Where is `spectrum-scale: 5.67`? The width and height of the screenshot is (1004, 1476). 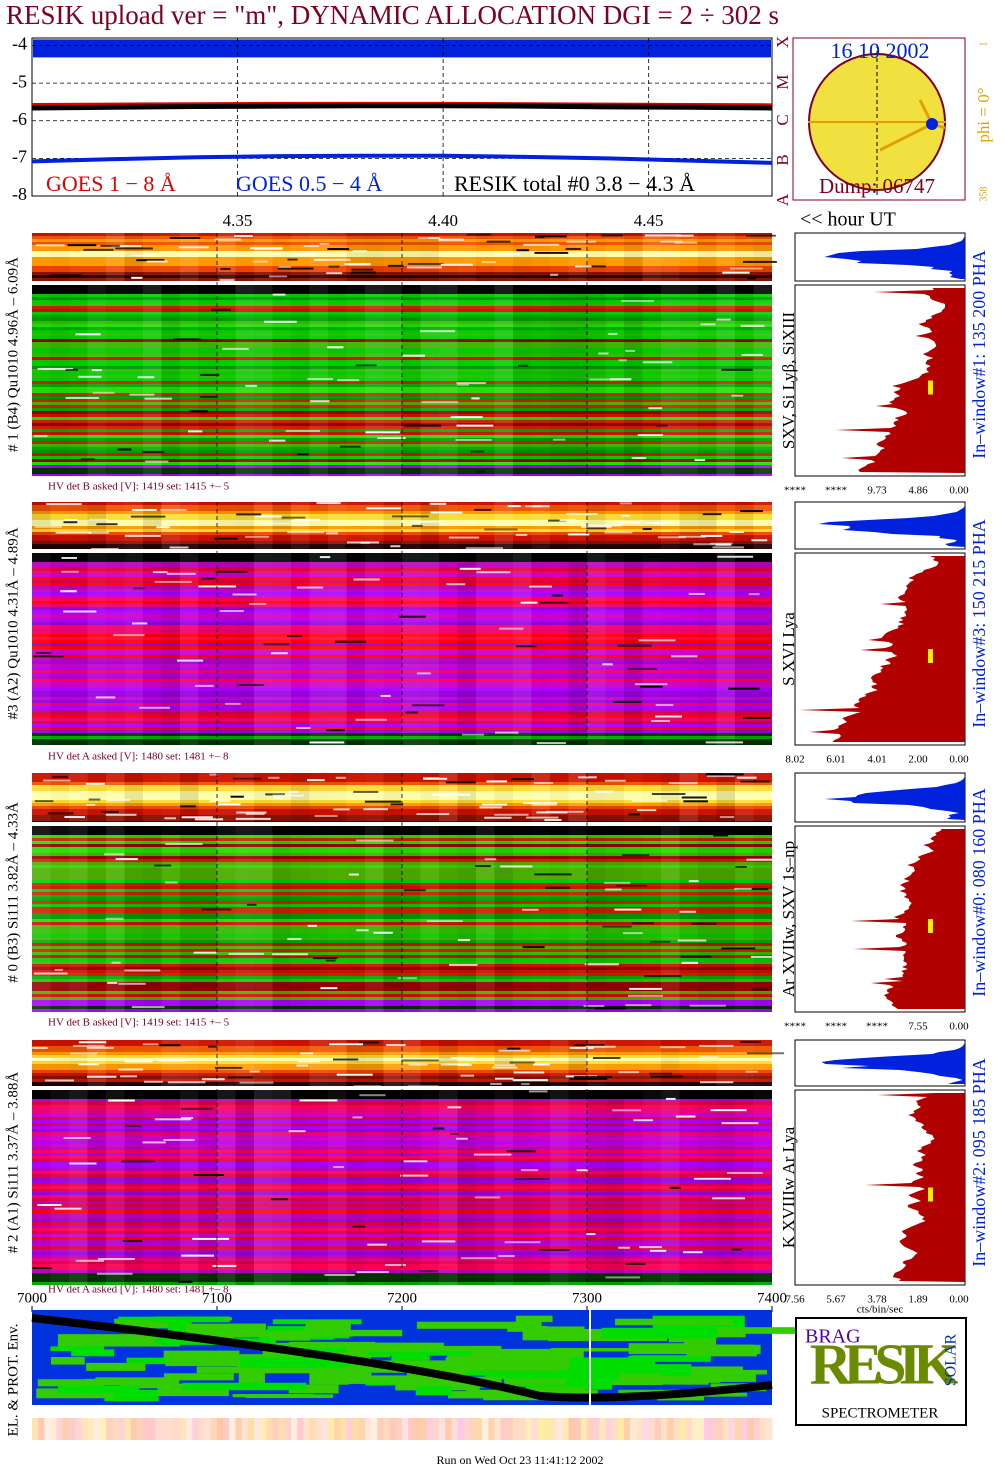 spectrum-scale: 5.67 is located at coordinates (836, 1300).